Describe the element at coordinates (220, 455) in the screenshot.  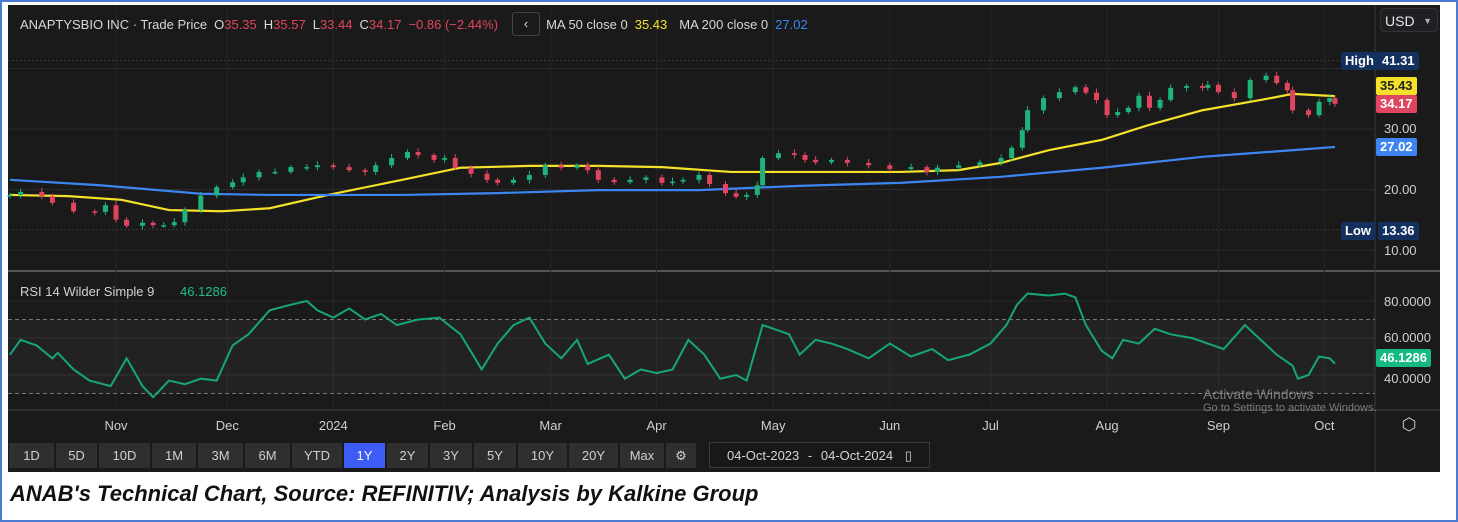
I see `range-3m-button: 3M` at that location.